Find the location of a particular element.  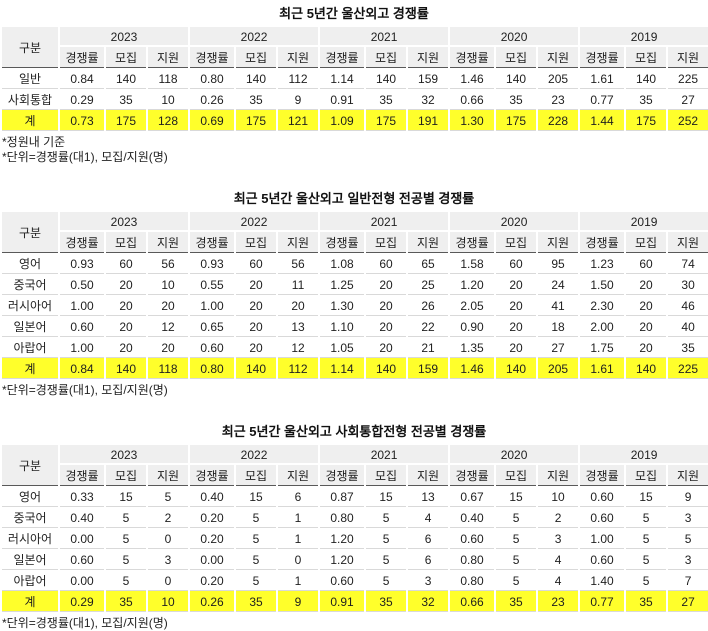

footnote: *정원내 기준 is located at coordinates (34, 142).